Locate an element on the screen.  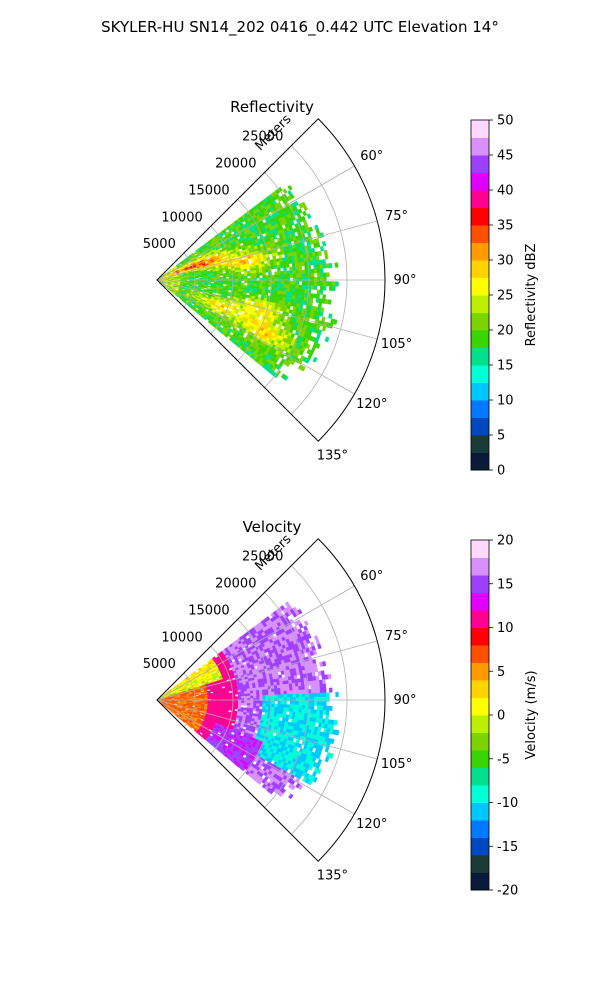
colorbar-tick-label: 50 is located at coordinates (505, 121).